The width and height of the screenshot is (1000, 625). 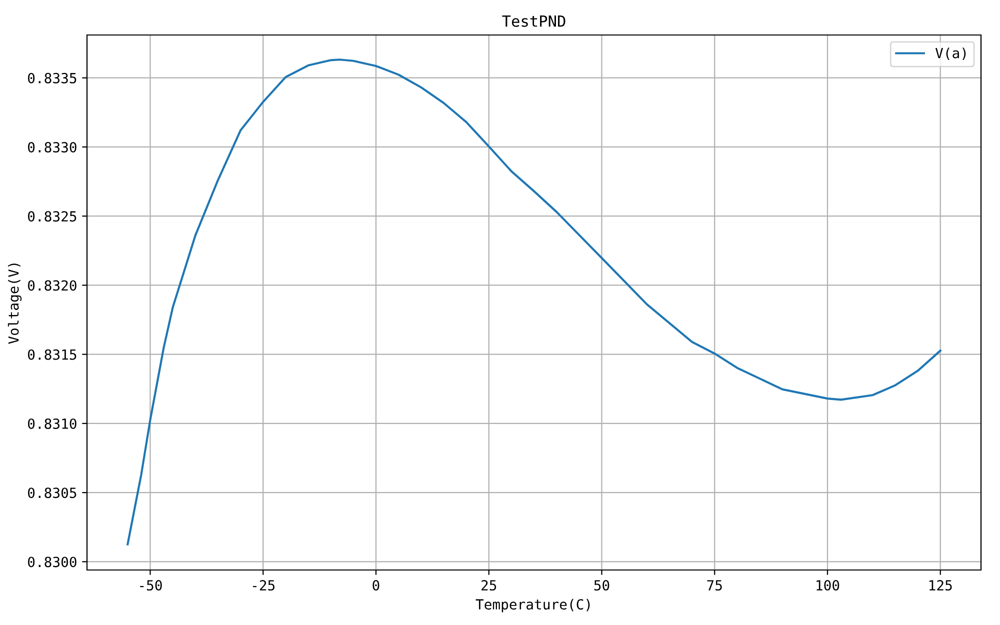 What do you see at coordinates (52, 562) in the screenshot?
I see `y-tick-label: 0.8300` at bounding box center [52, 562].